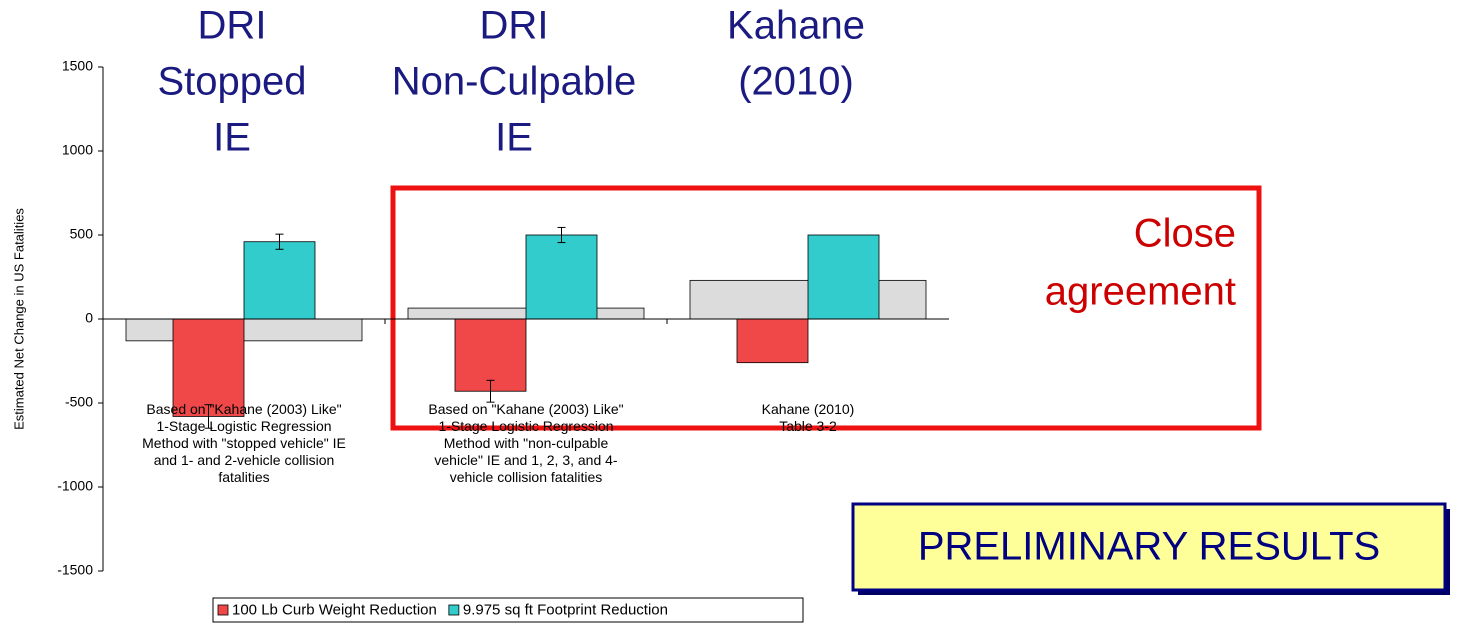 Image resolution: width=1462 pixels, height=624 pixels. What do you see at coordinates (77, 150) in the screenshot?
I see `y-tick-label: 1000` at bounding box center [77, 150].